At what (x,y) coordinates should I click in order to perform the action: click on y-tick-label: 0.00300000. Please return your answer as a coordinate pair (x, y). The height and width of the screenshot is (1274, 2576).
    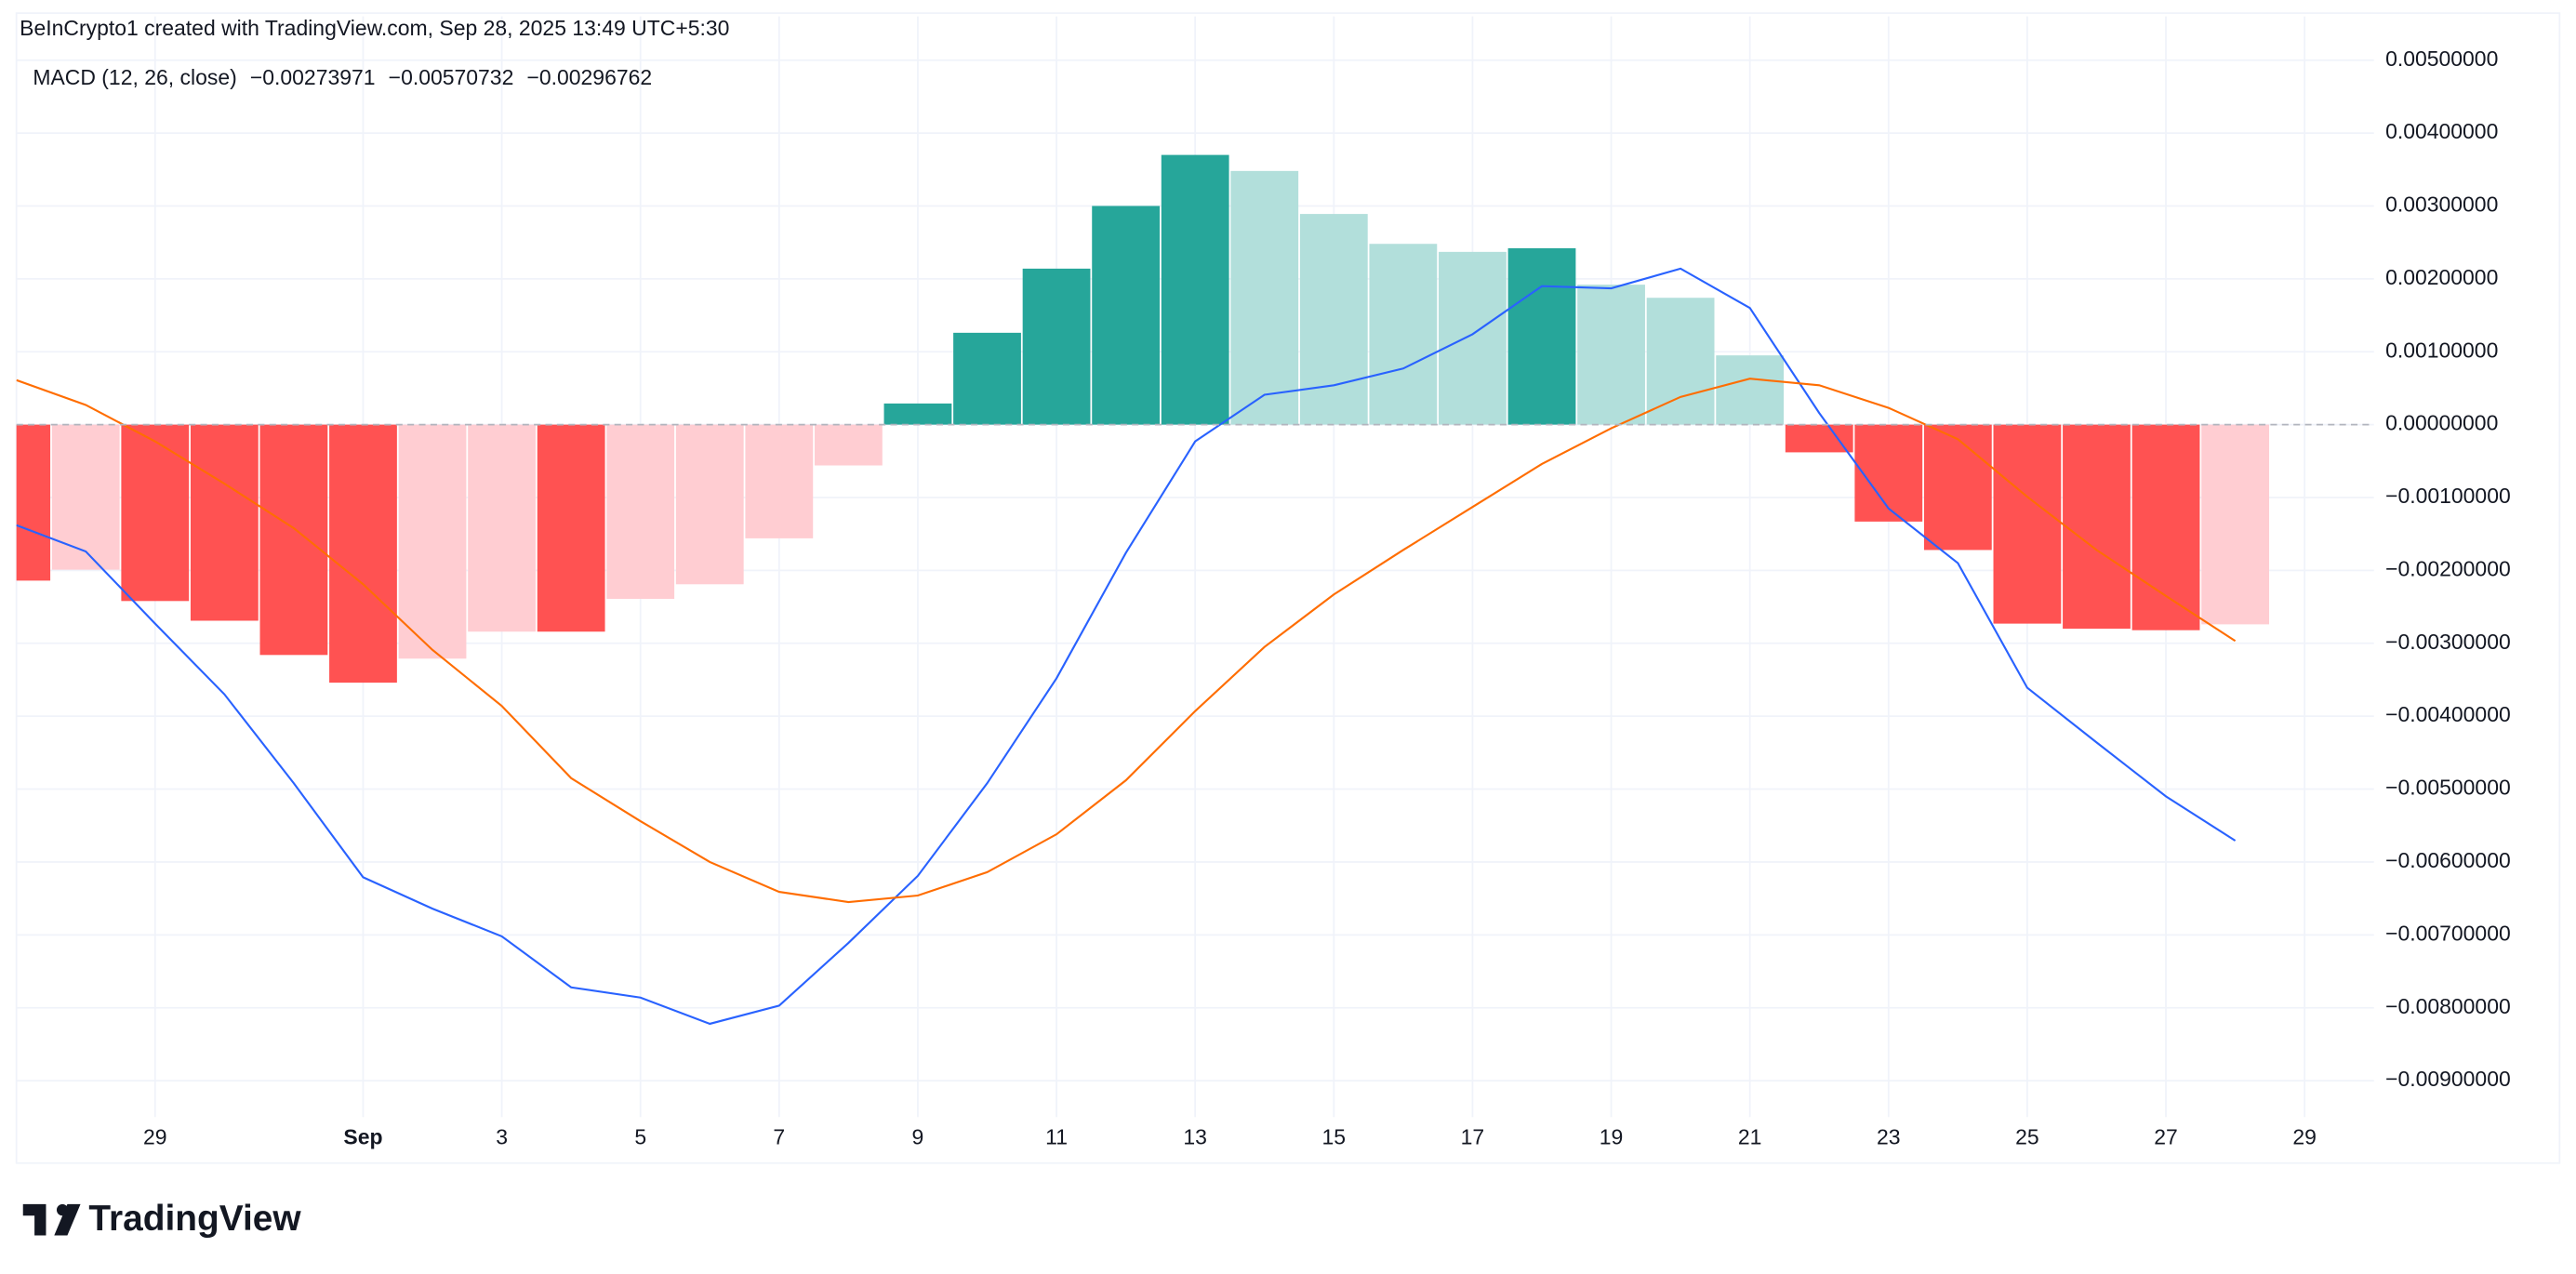
    Looking at the image, I should click on (2441, 204).